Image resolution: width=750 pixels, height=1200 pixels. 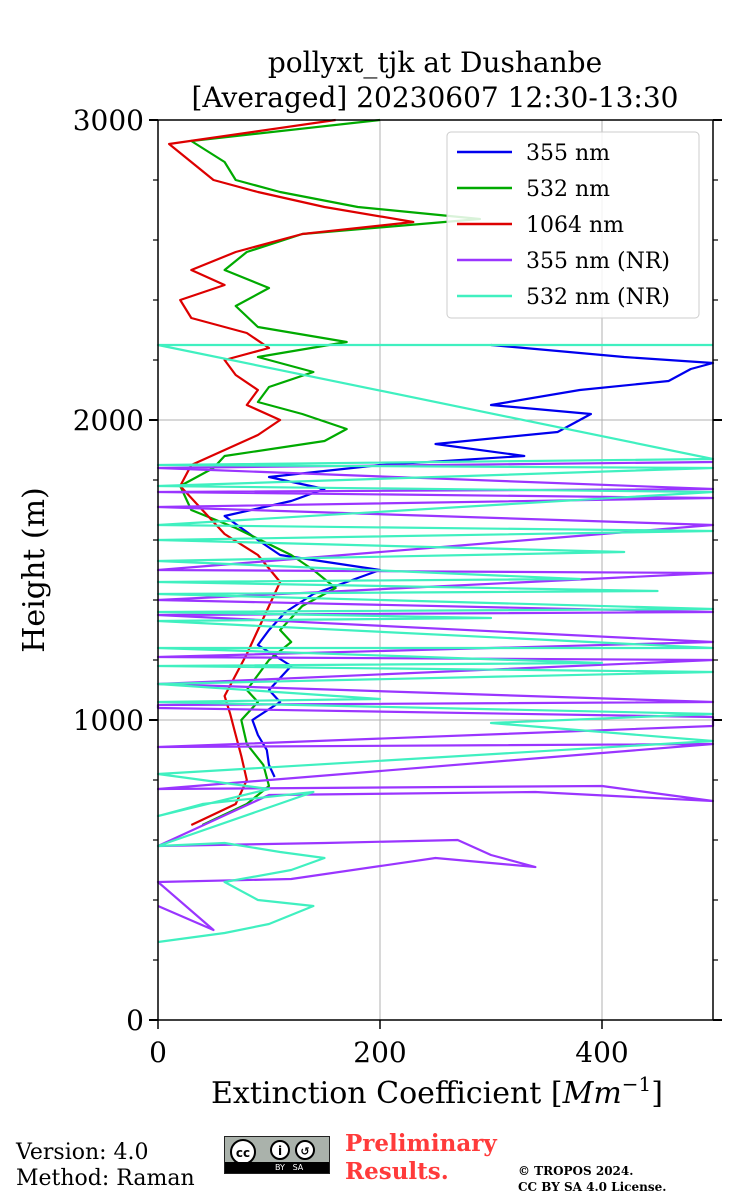 What do you see at coordinates (598, 297) in the screenshot?
I see `legend-label-4: 532 nm (NR)` at bounding box center [598, 297].